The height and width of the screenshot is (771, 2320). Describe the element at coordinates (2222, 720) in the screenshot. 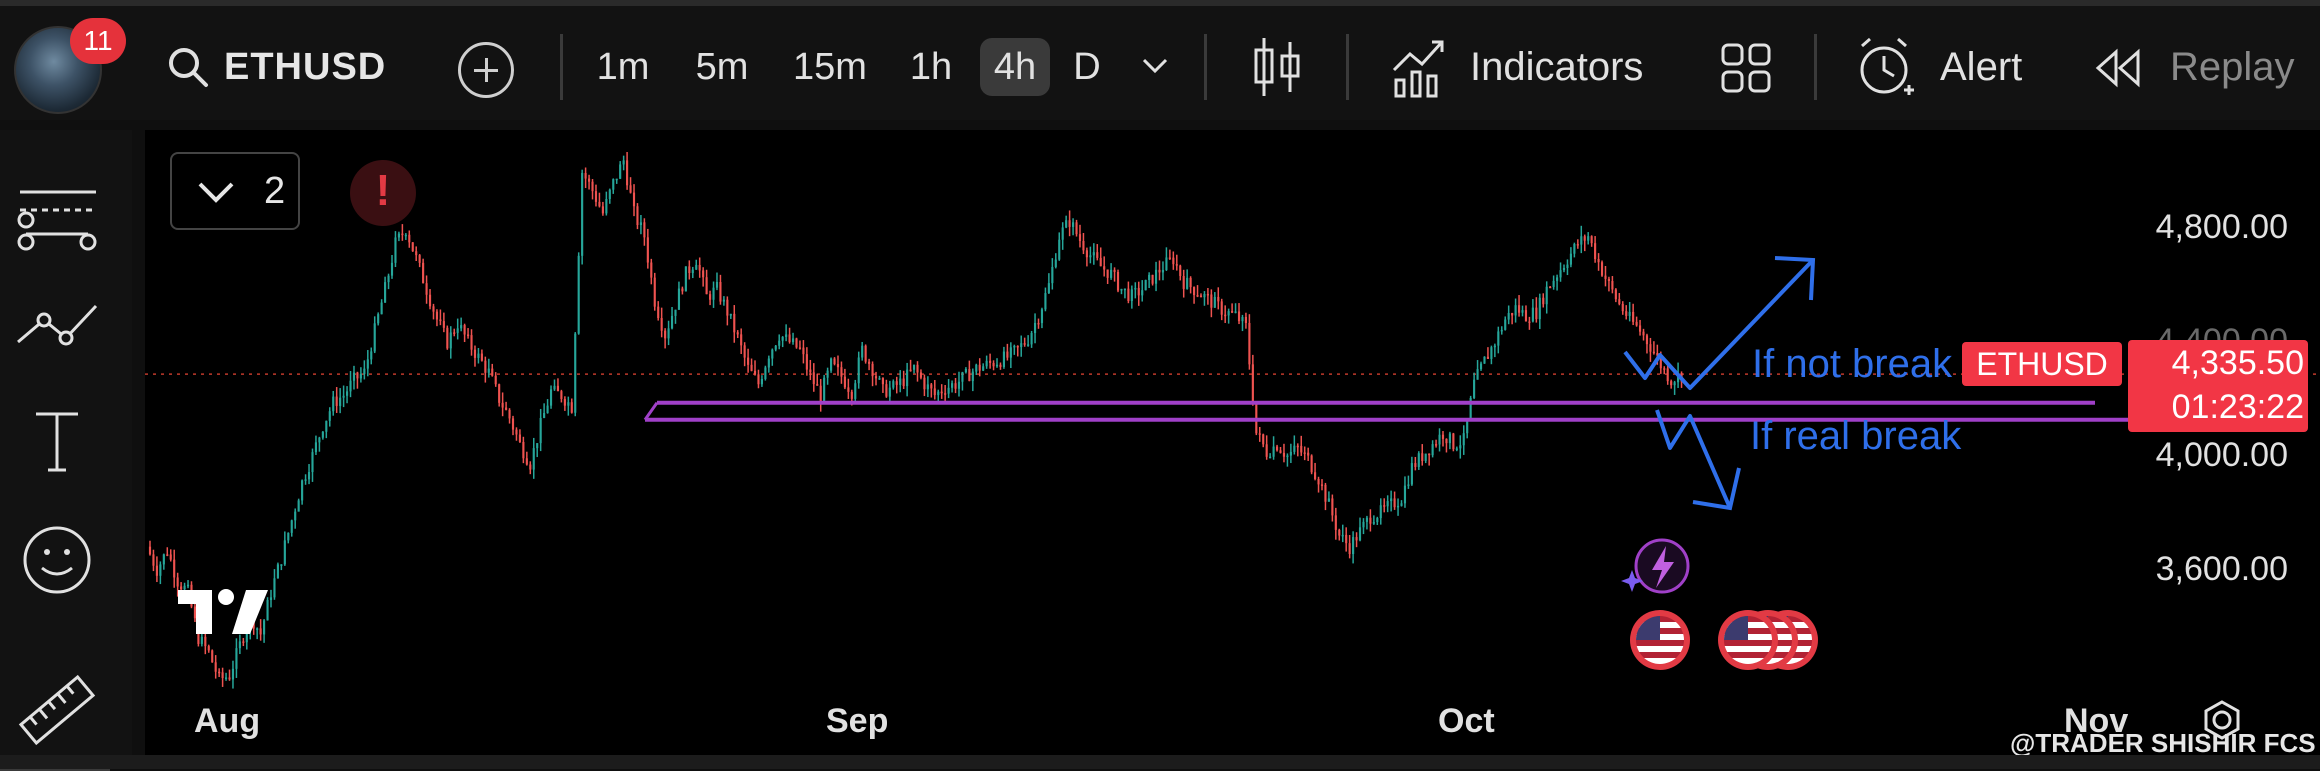

I see `settings-gear-icon` at that location.